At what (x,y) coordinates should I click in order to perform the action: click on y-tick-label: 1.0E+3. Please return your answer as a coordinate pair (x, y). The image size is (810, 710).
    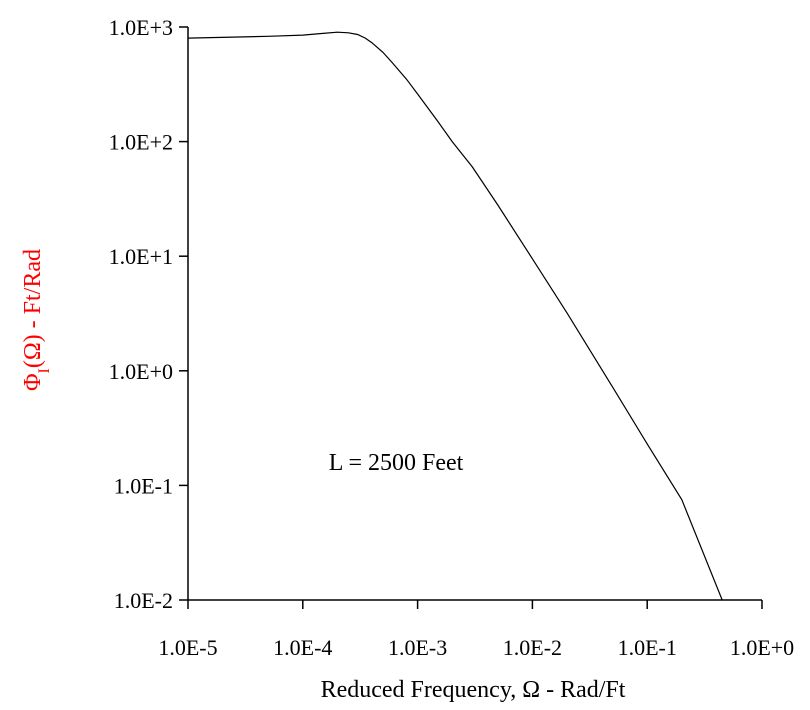
    Looking at the image, I should click on (141, 27).